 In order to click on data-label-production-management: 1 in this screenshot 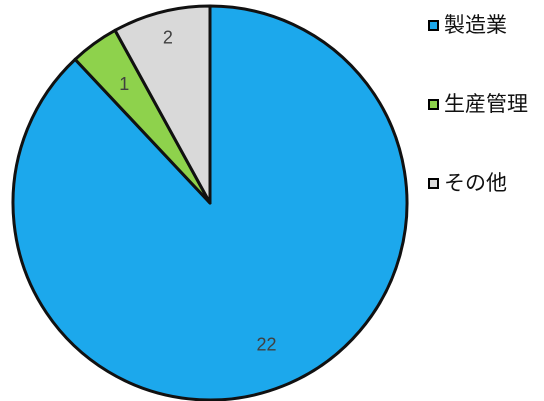, I will do `click(124, 84)`.